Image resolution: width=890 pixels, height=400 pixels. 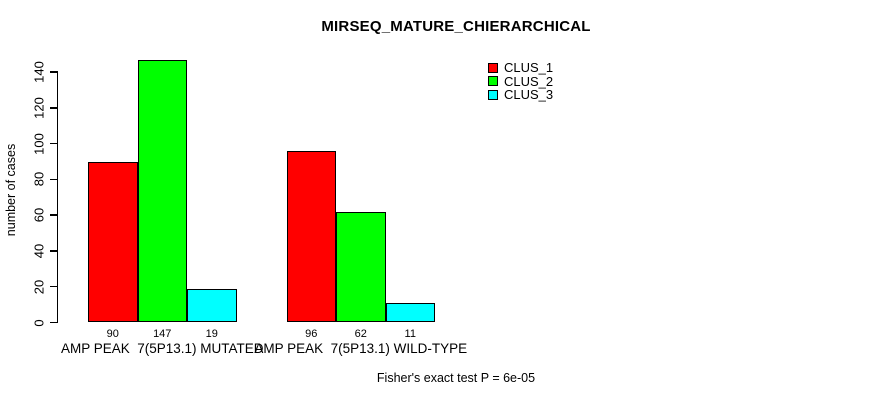 What do you see at coordinates (39, 215) in the screenshot?
I see `y-axis-tick-label: 60` at bounding box center [39, 215].